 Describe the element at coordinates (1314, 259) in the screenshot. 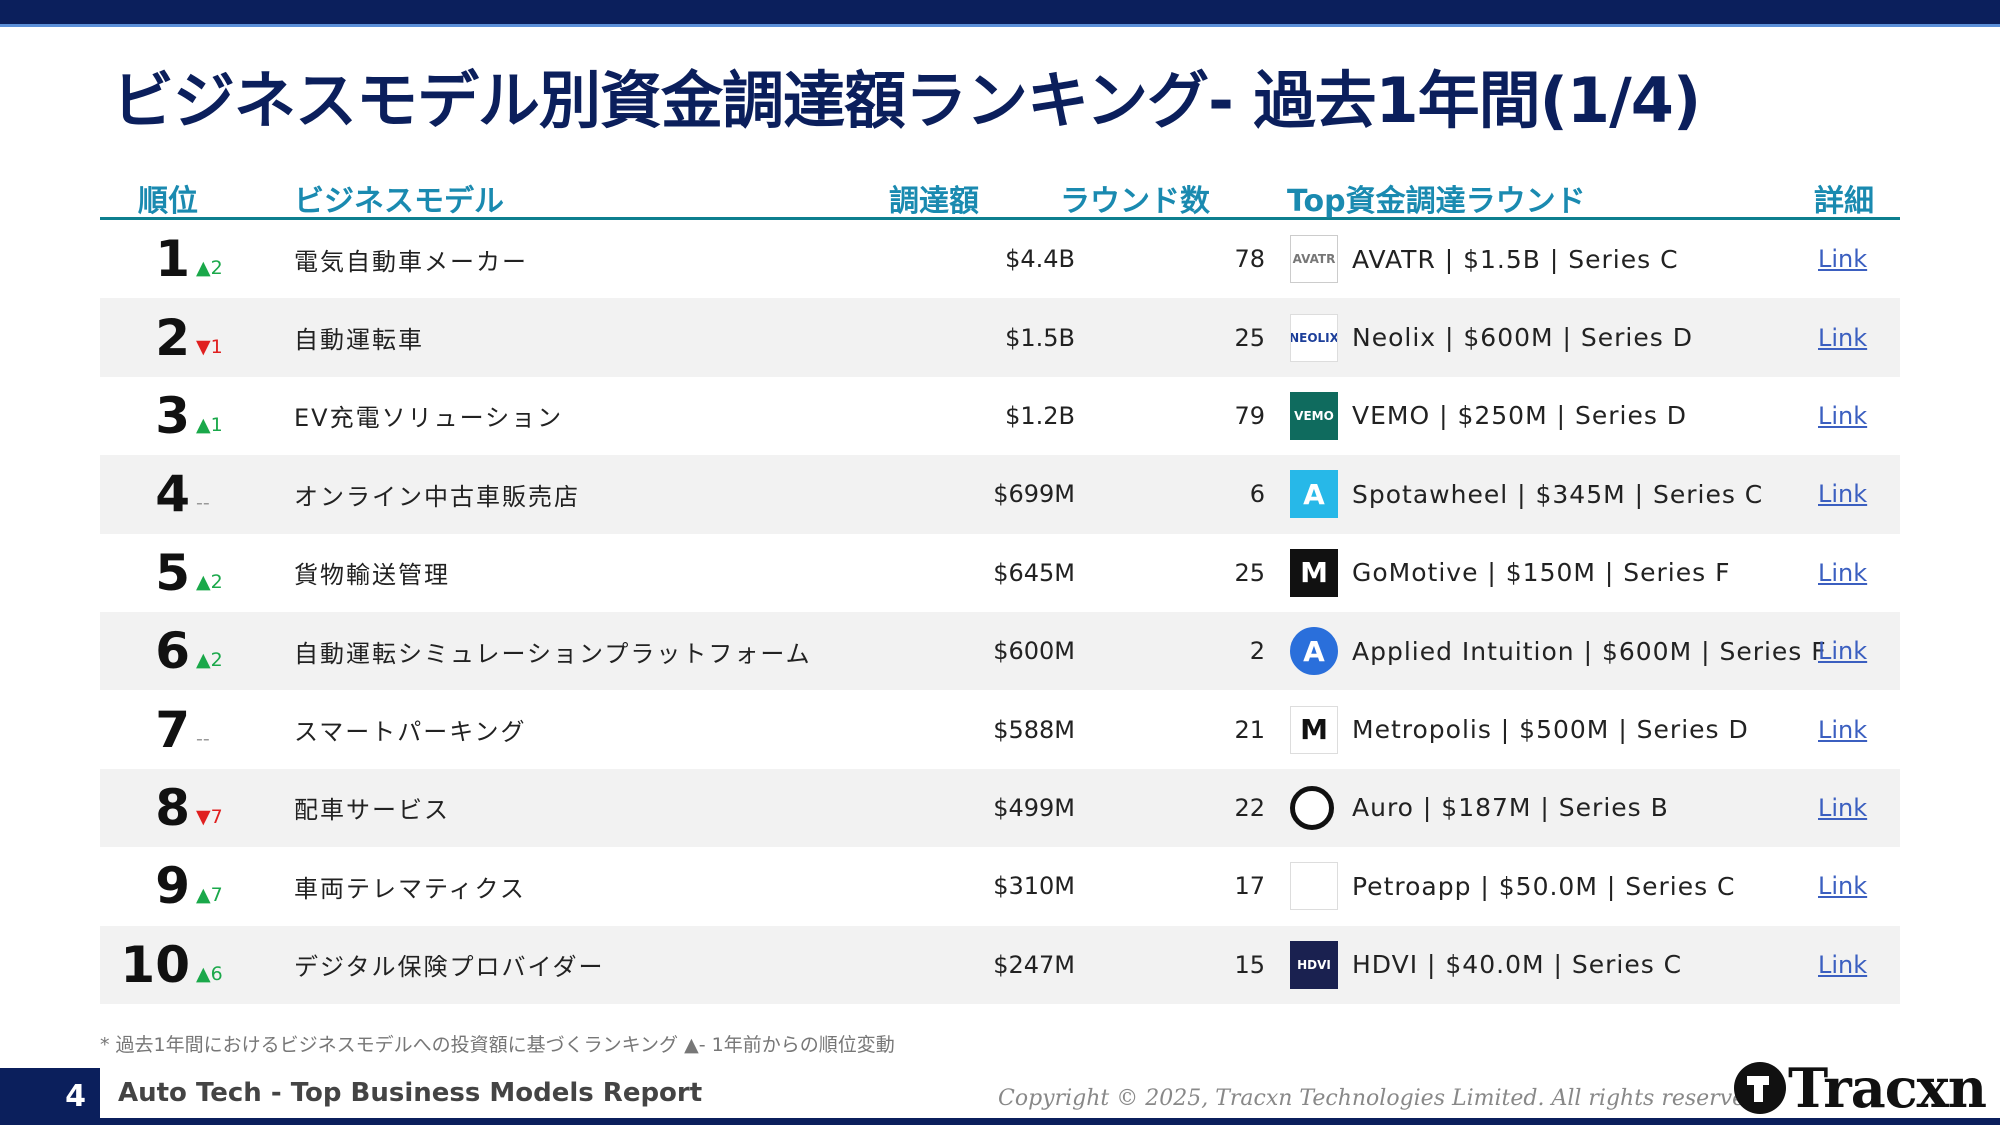

I see `company-logo-cell: AVATR` at that location.